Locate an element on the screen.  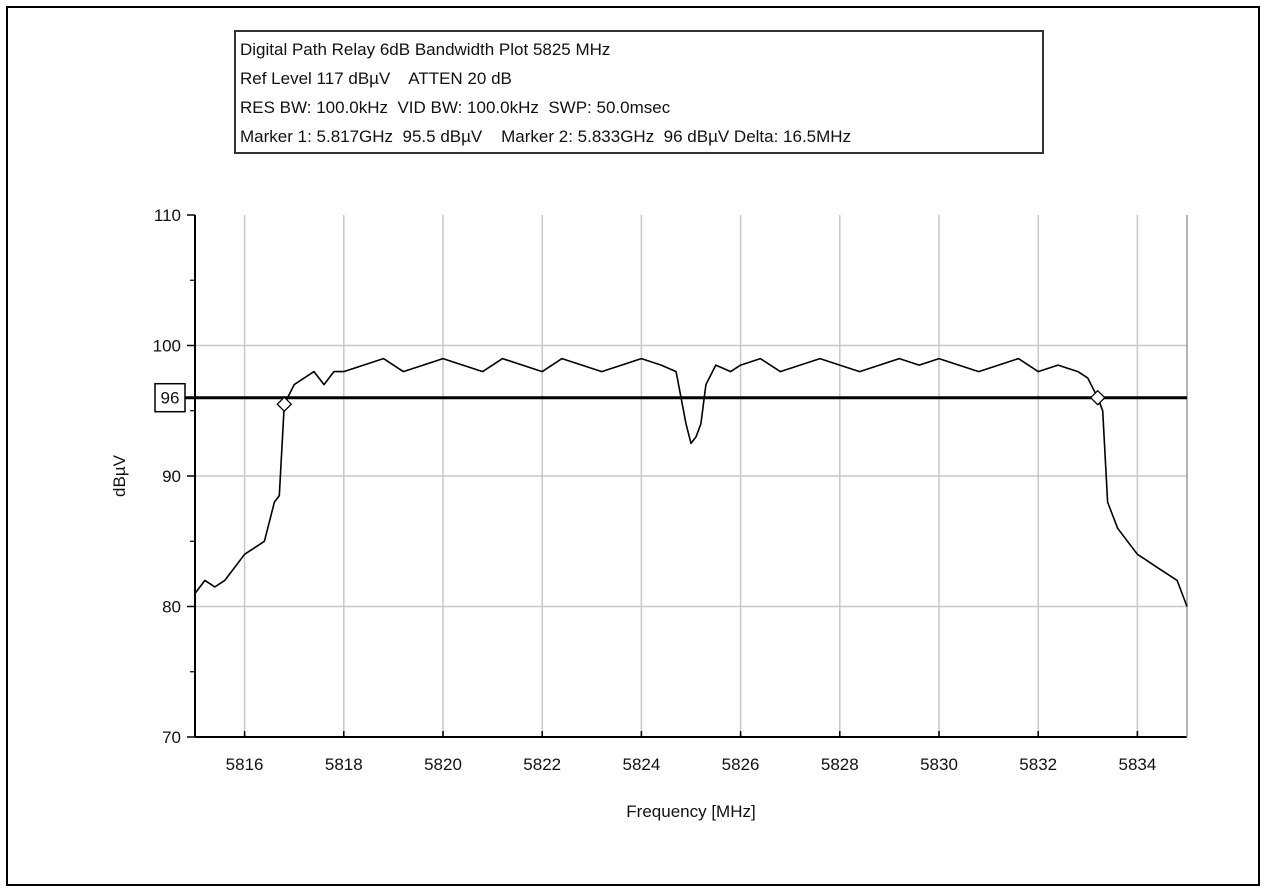
y-tick-label: 100 is located at coordinates (167, 346).